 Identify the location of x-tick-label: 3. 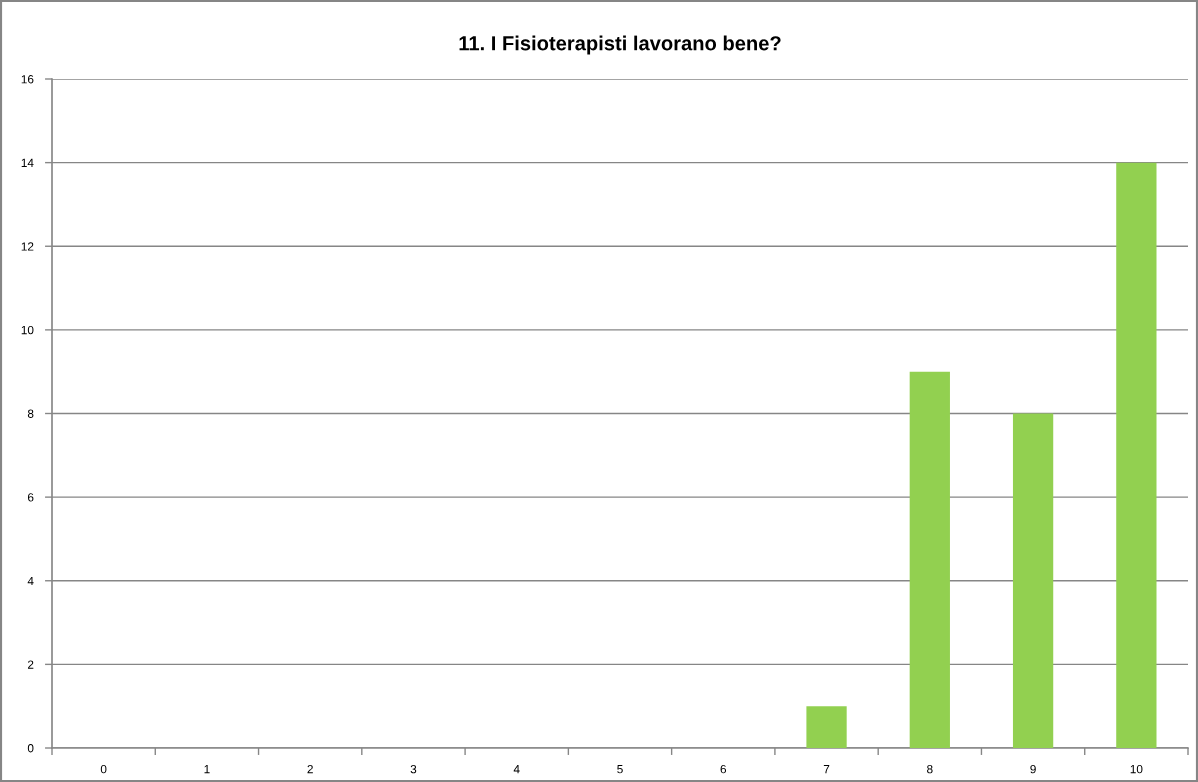
(413, 769).